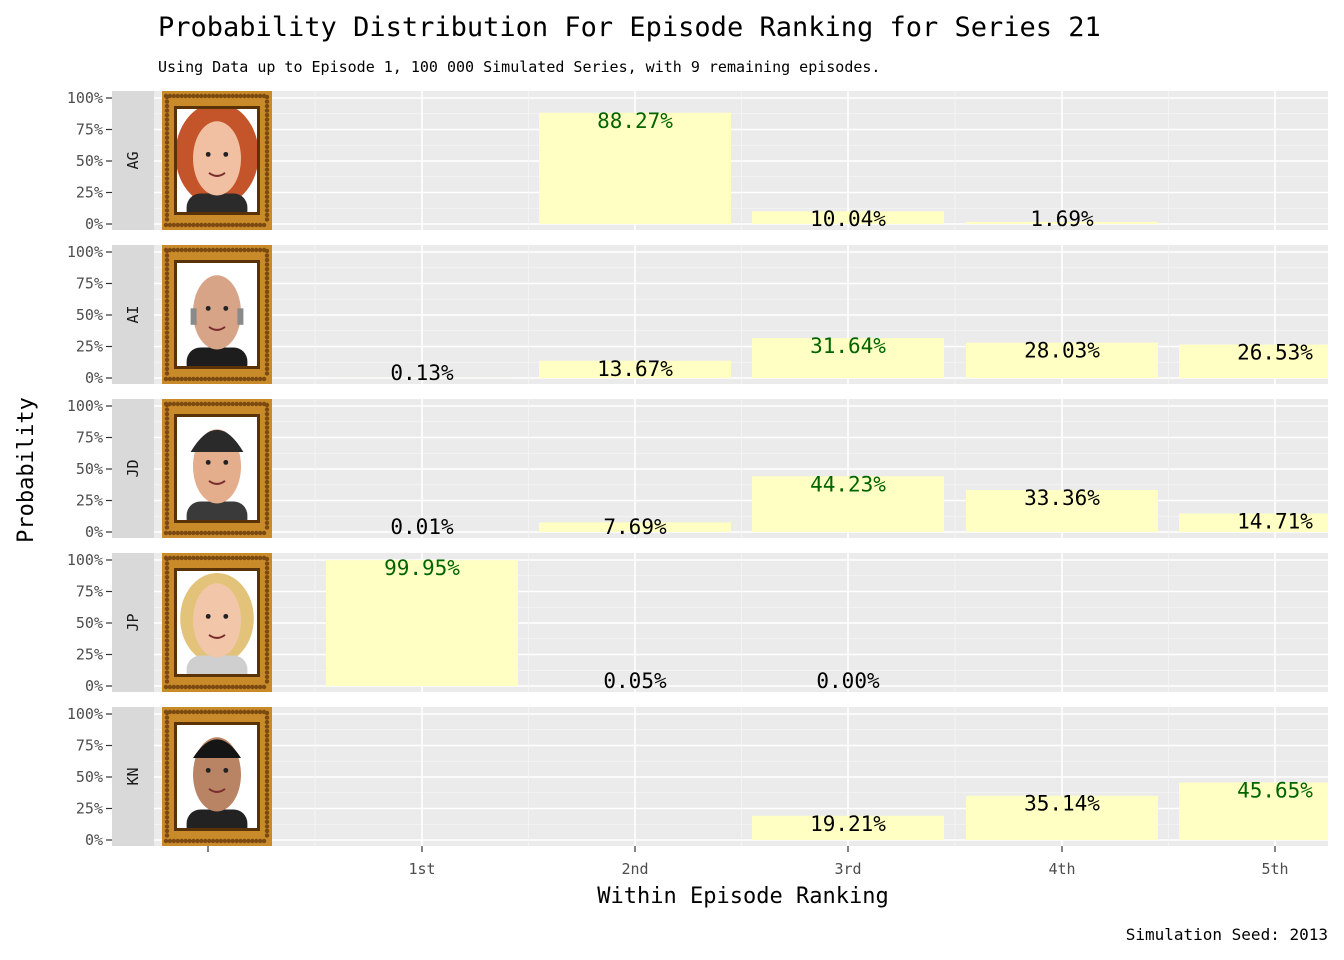  What do you see at coordinates (848, 824) in the screenshot?
I see `bar-value-label: 19.21%` at bounding box center [848, 824].